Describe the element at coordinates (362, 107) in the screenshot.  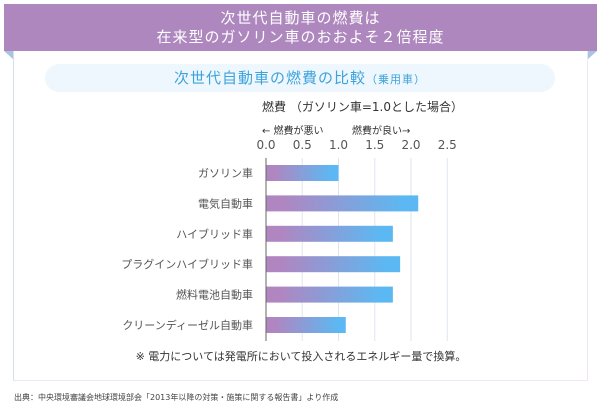
I see `chart-title: 燃費 （ガソリン車=1.0とした場合）` at that location.